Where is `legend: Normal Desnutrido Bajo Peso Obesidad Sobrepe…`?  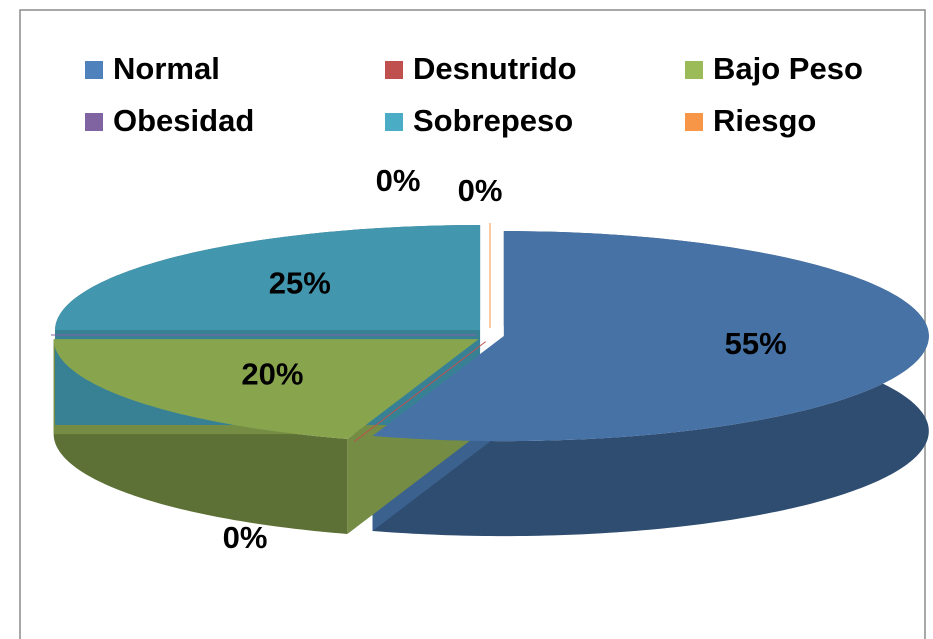 legend: Normal Desnutrido Bajo Peso Obesidad Sobrepe… is located at coordinates (474, 94).